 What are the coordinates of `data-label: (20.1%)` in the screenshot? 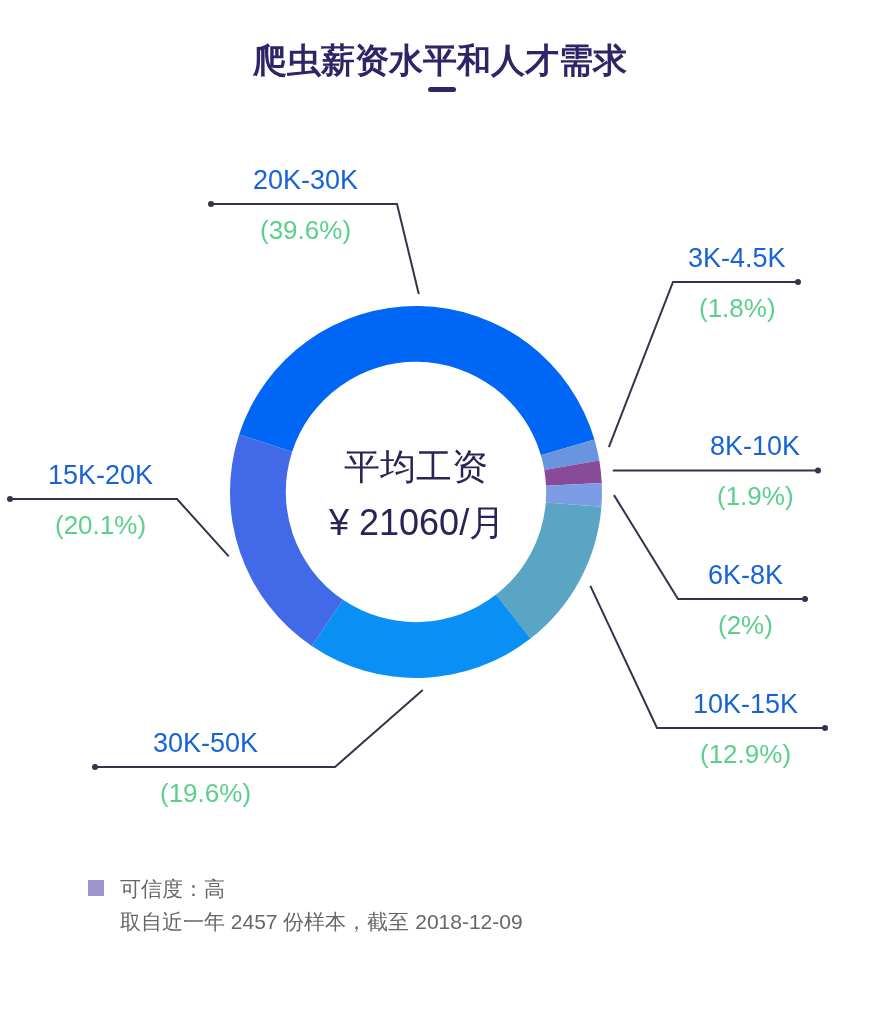 It's located at (101, 525).